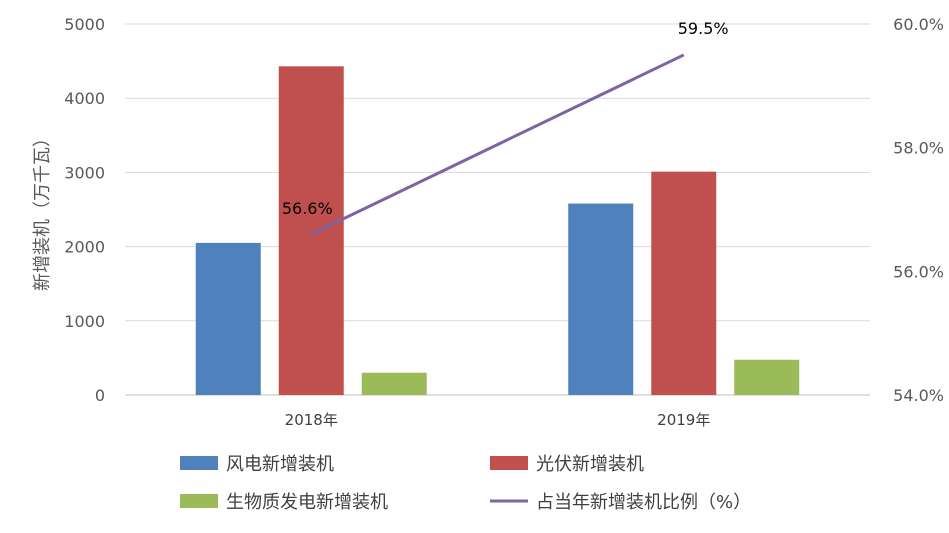 The height and width of the screenshot is (533, 949). What do you see at coordinates (497, 144) in the screenshot?
I see `ratio-line-path` at bounding box center [497, 144].